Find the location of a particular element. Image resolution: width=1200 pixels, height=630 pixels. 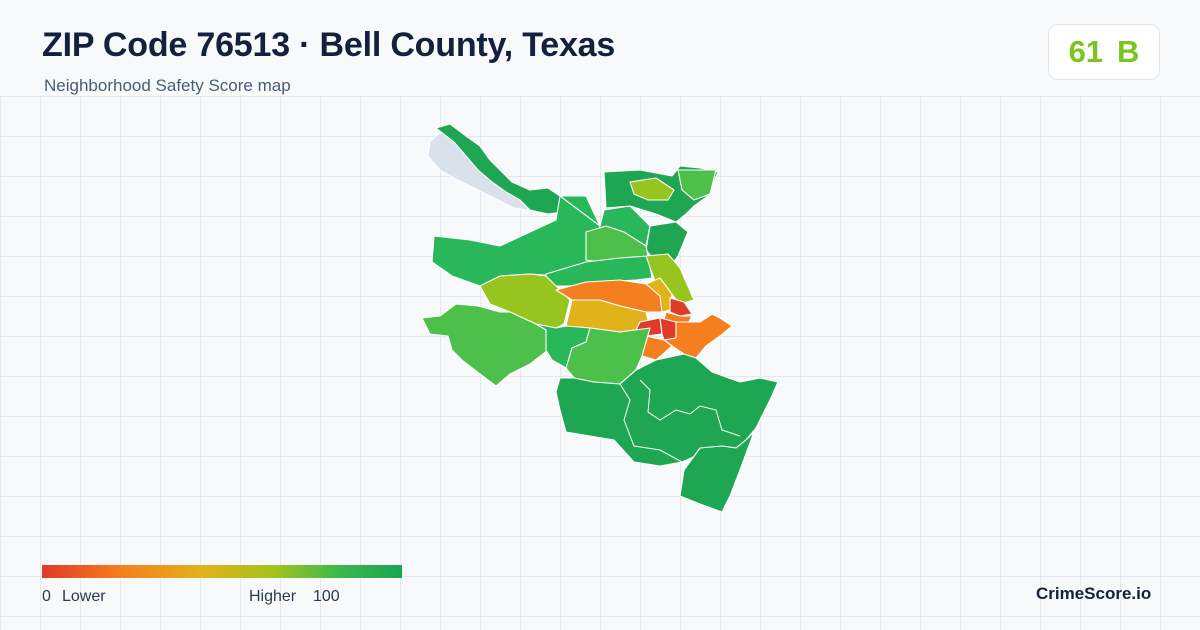

region-mid-north is located at coordinates (599, 271).